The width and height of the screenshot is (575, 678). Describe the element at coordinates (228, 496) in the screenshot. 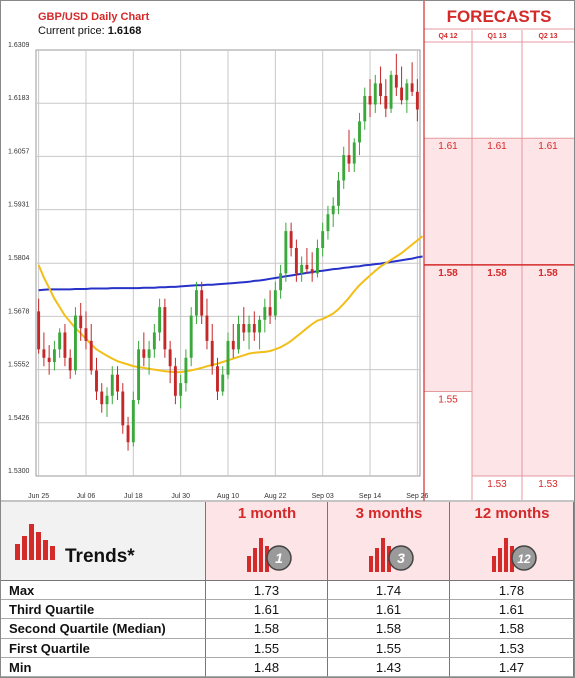

I see `x-tick-label: Aug 10` at that location.